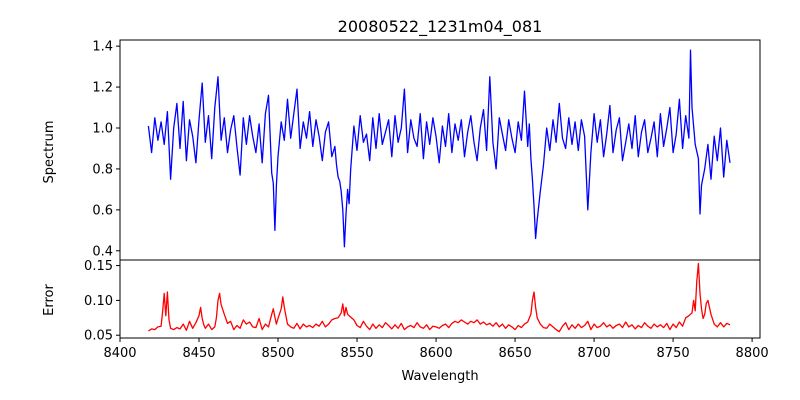 The image size is (800, 400). What do you see at coordinates (102, 210) in the screenshot?
I see `spectrum-y-tick-label: 0.6` at bounding box center [102, 210].